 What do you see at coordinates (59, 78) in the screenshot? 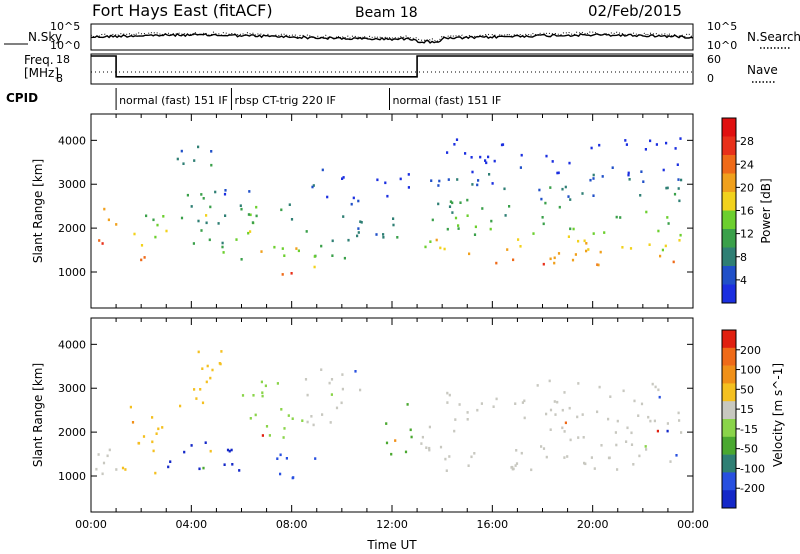
I see `freq-tick-bottom: 8` at bounding box center [59, 78].